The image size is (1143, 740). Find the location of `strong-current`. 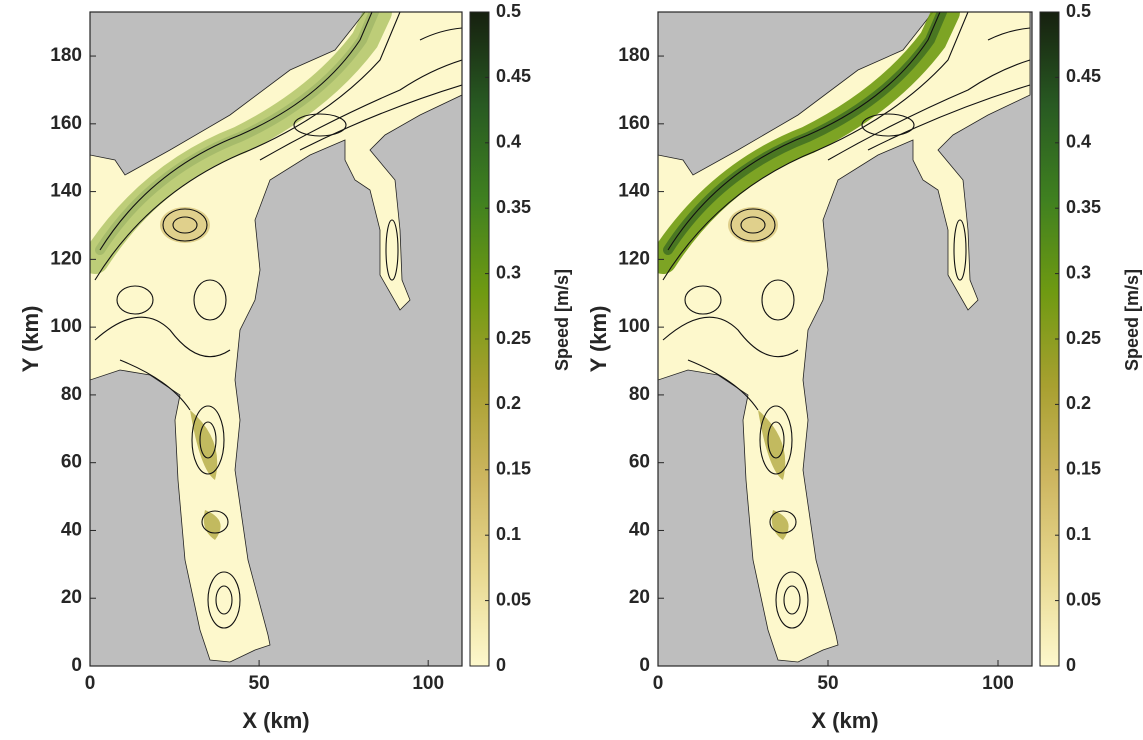

strong-current is located at coordinates (241, 143).